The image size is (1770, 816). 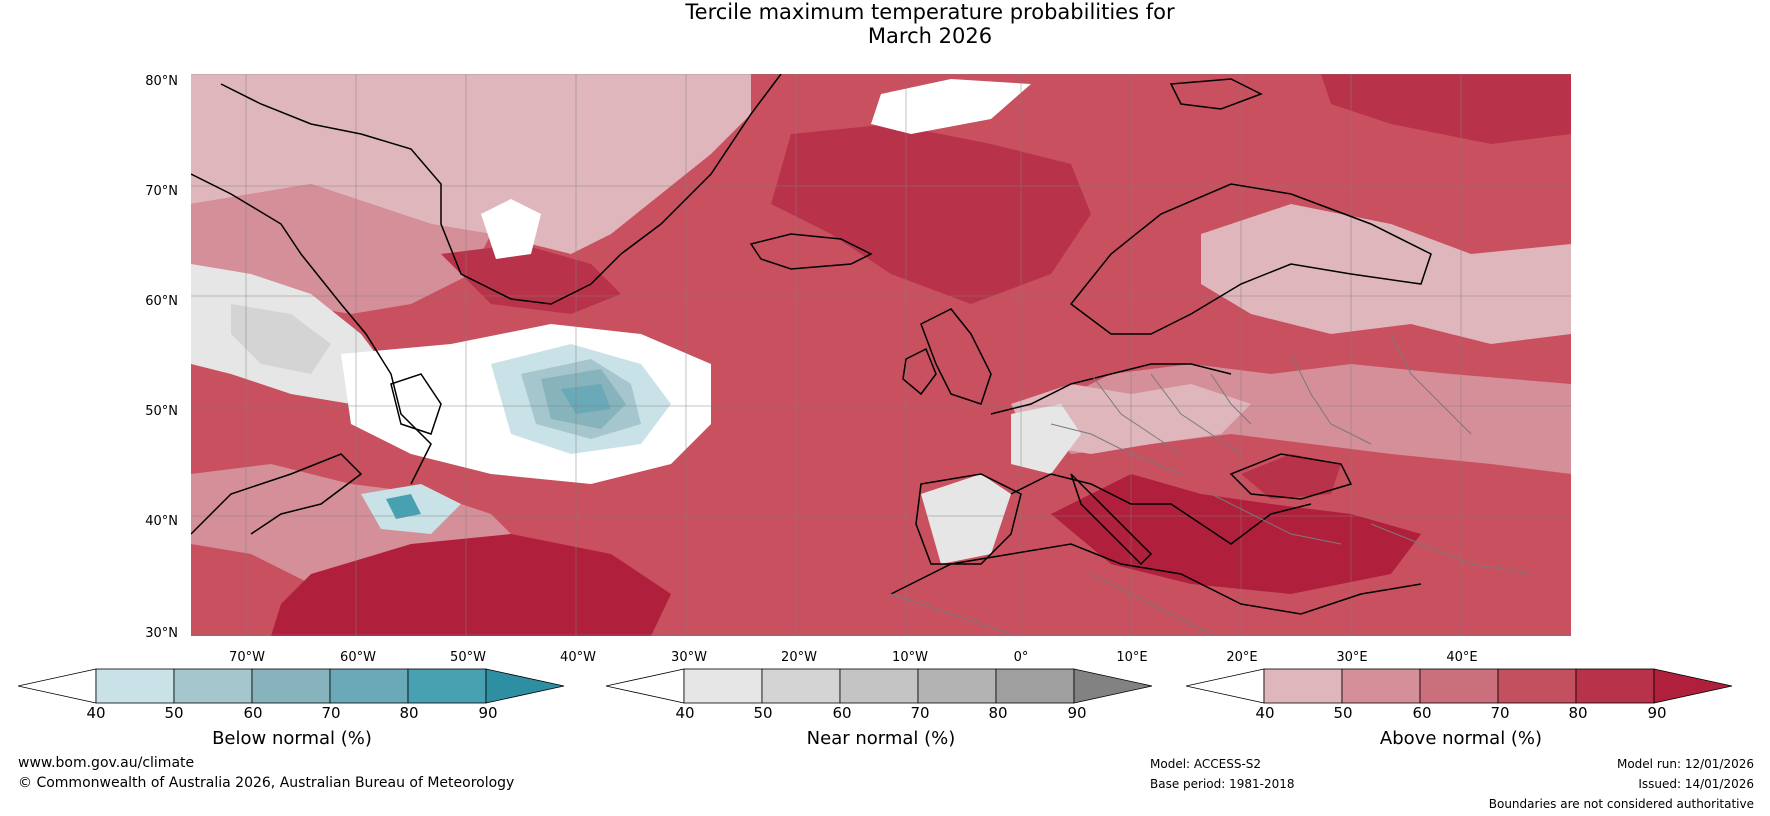 What do you see at coordinates (910, 657) in the screenshot?
I see `longitude-label: 10°W` at bounding box center [910, 657].